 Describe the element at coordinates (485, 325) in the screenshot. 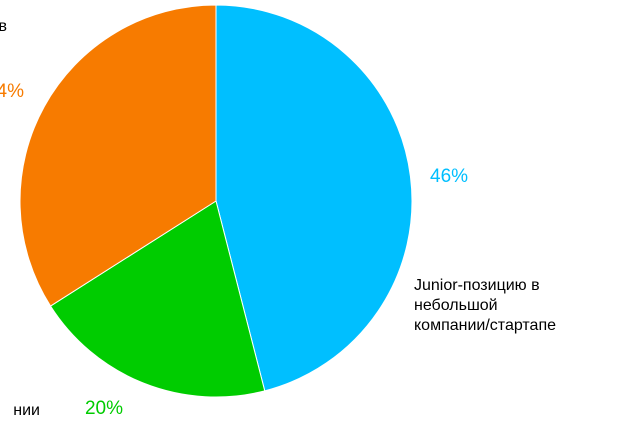

I see `category-label-line: компании/стартапе` at that location.